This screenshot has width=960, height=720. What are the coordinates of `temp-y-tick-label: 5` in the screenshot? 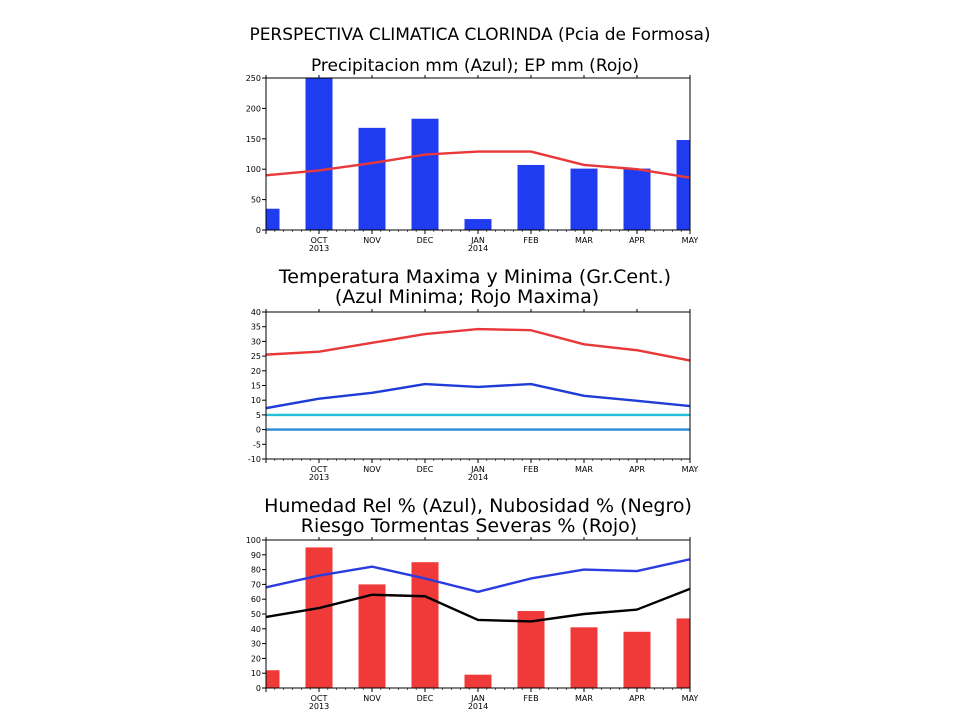 It's located at (258, 415).